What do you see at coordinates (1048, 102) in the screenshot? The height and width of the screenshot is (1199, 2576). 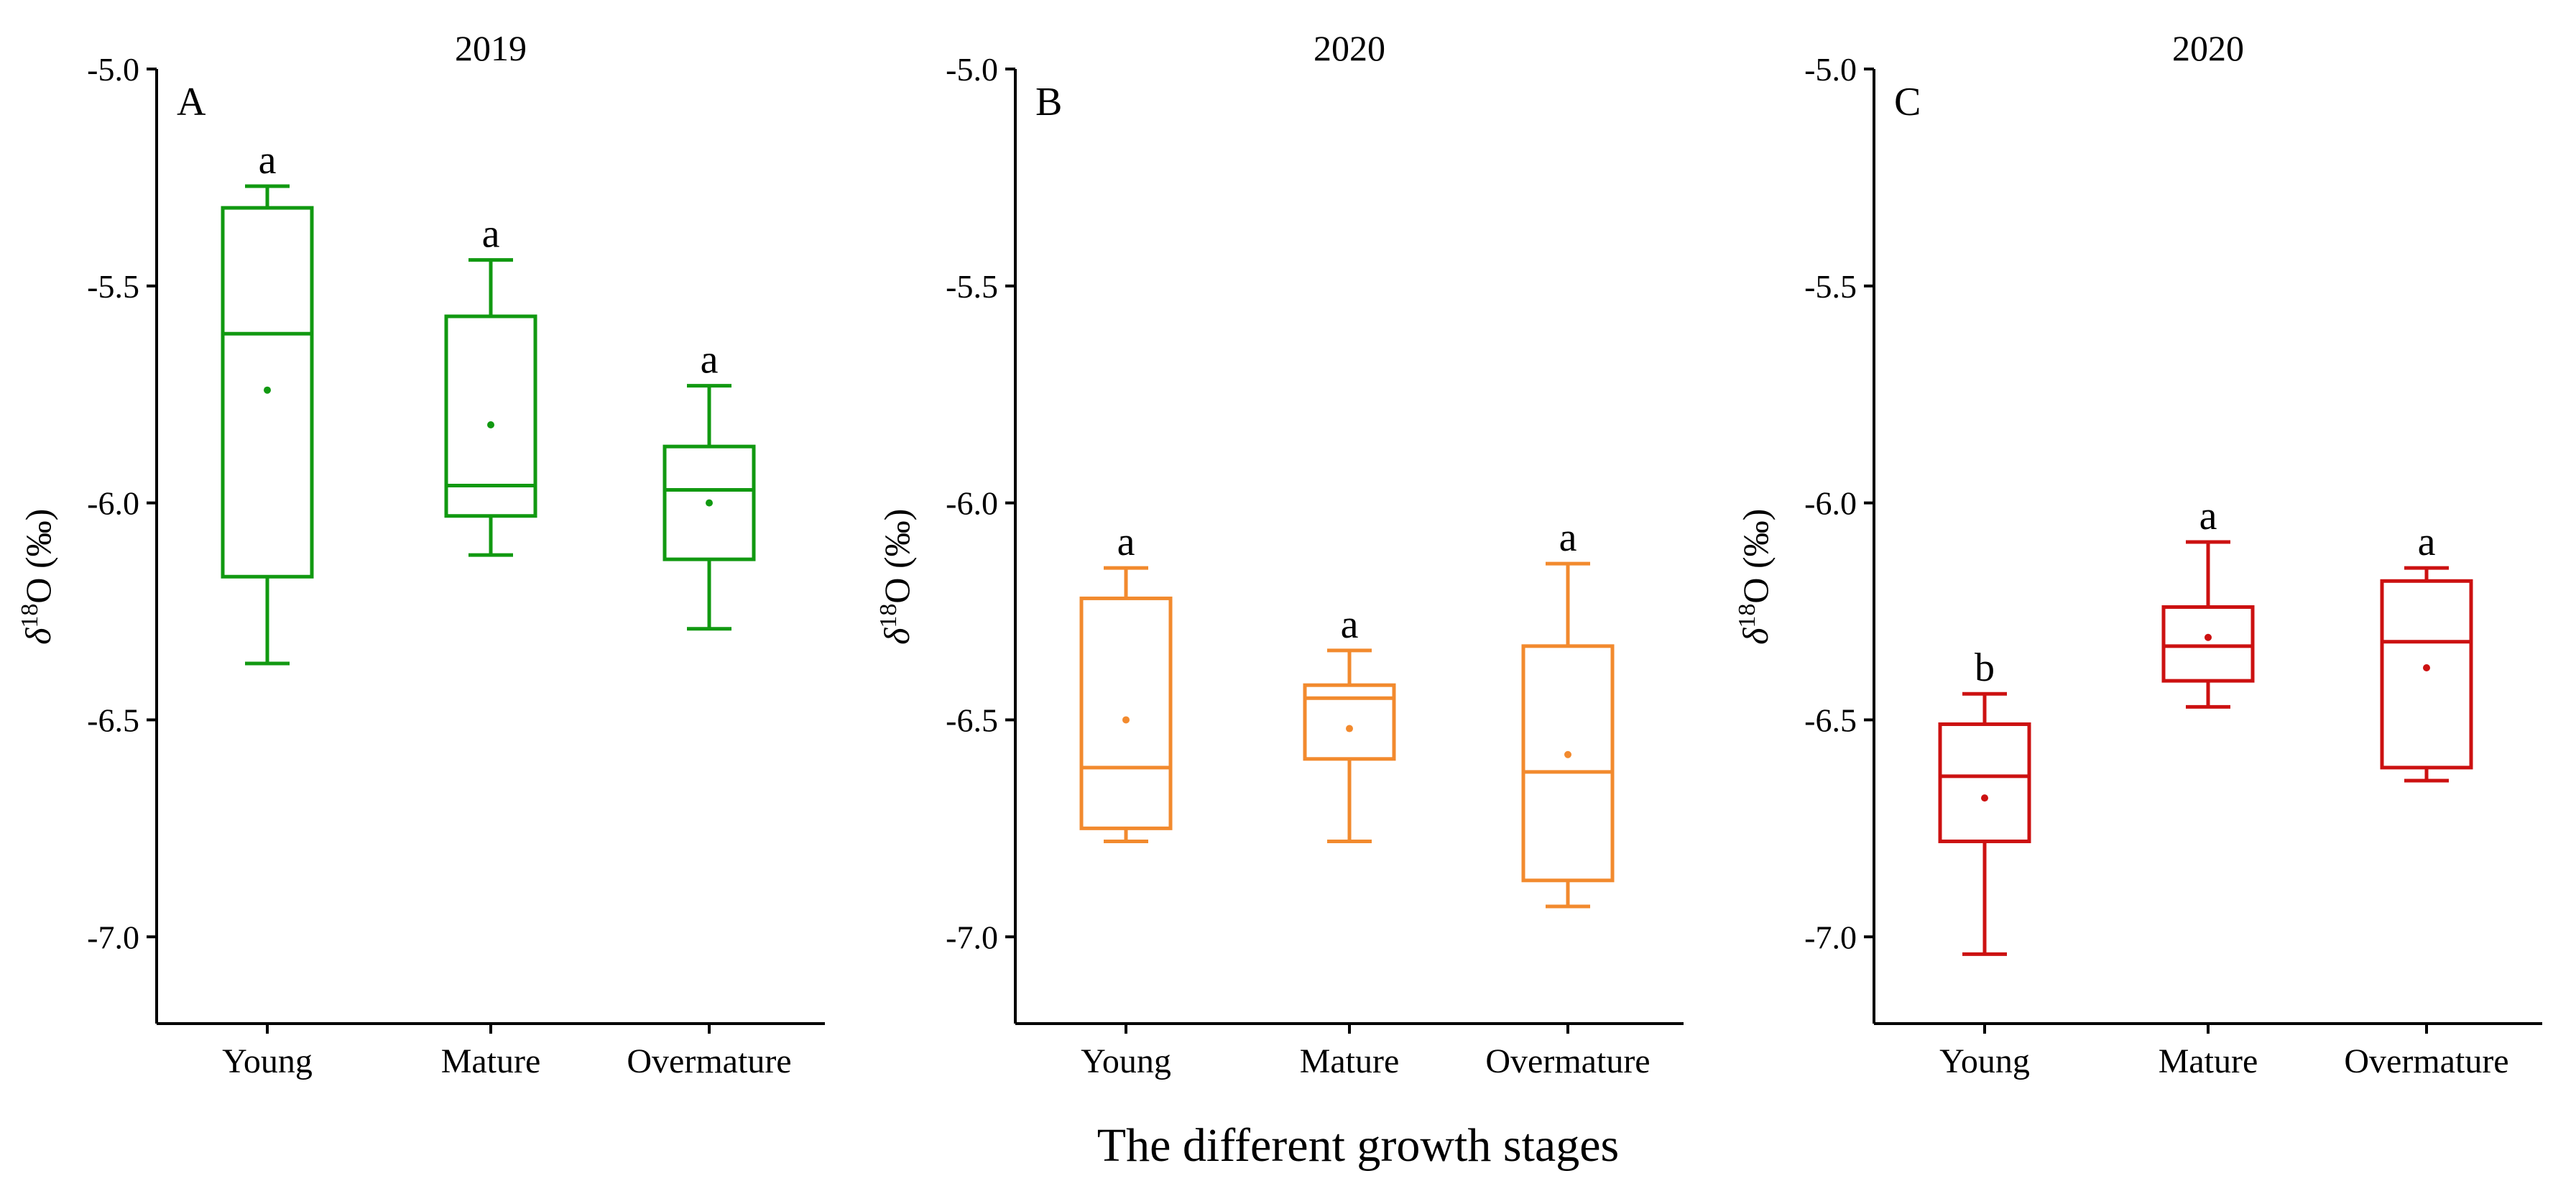 I see `panel-letter: B` at bounding box center [1048, 102].